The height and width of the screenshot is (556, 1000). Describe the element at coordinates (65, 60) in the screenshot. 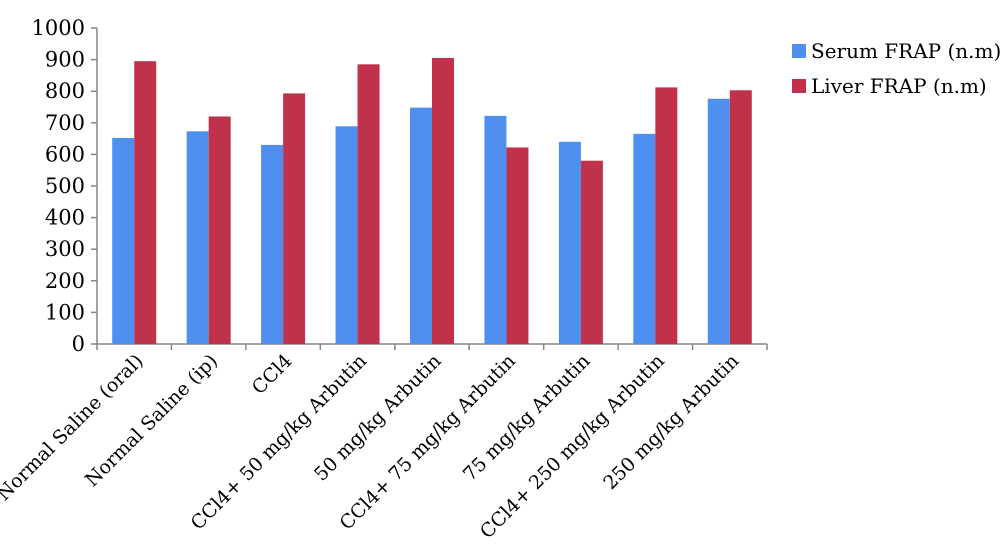

I see `y-tick-label: 900` at that location.